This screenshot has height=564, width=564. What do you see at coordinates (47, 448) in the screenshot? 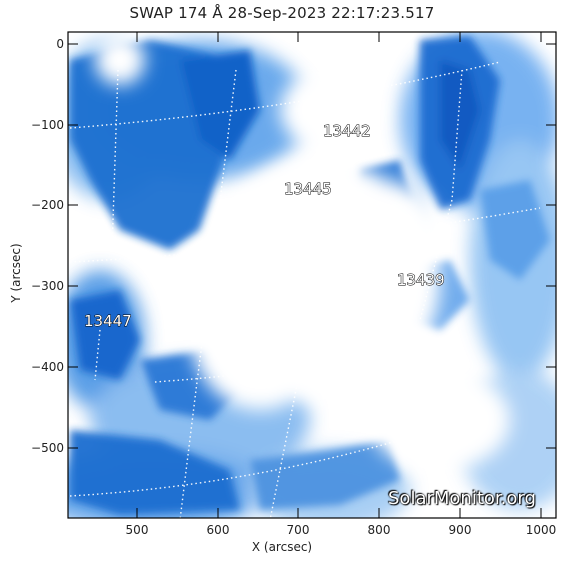
I see `y-tick-label: −500` at bounding box center [47, 448].